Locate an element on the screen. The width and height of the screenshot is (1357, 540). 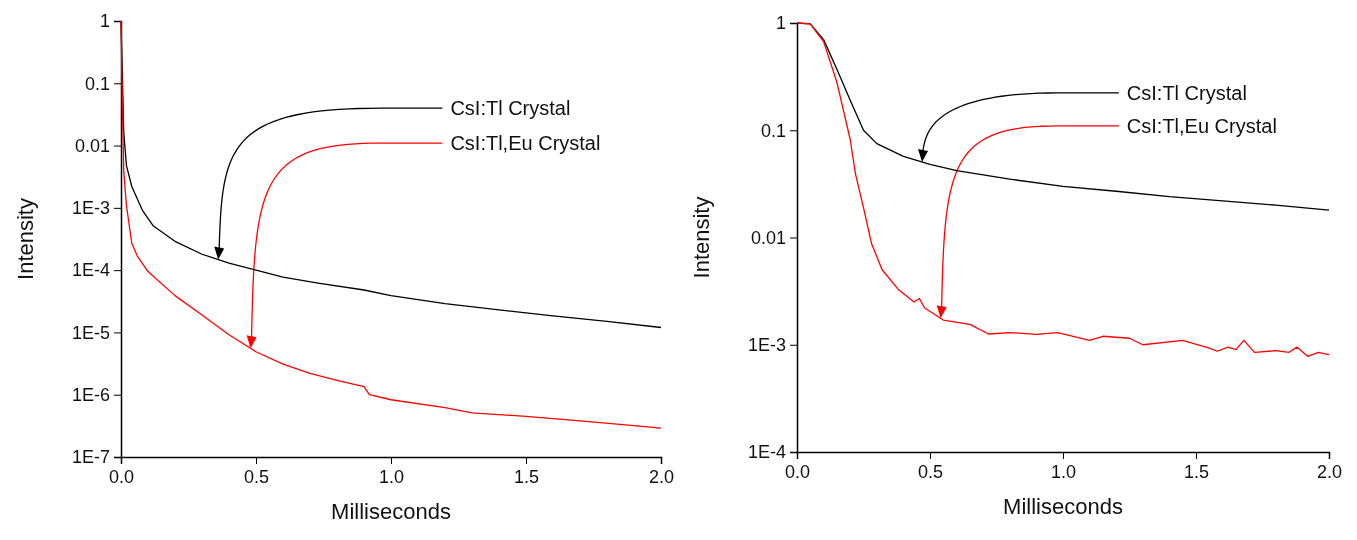
y-tick-label: 1E-5 is located at coordinates (90, 332).